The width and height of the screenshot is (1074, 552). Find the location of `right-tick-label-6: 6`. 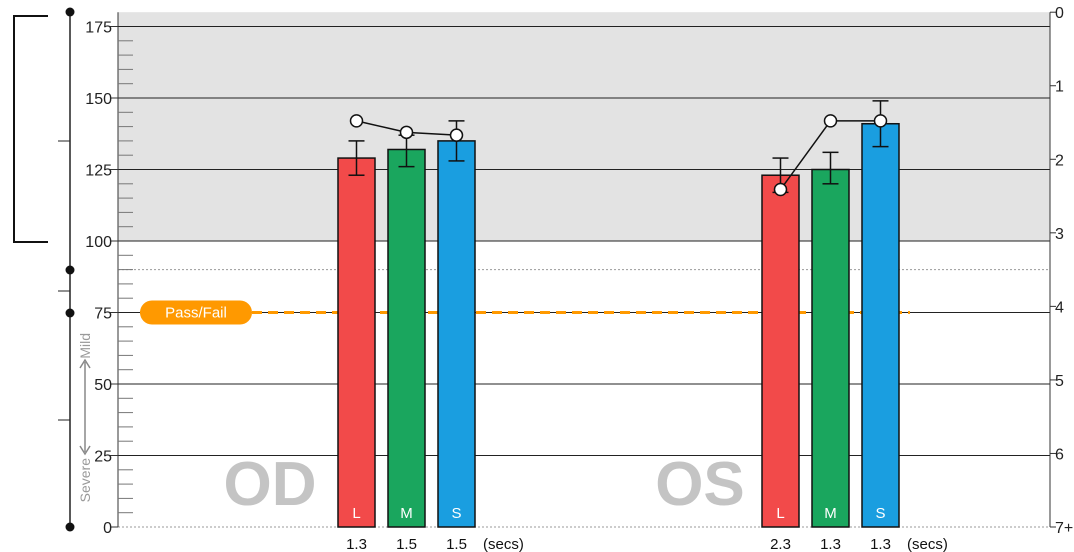

right-tick-label-6: 6 is located at coordinates (1059, 454).